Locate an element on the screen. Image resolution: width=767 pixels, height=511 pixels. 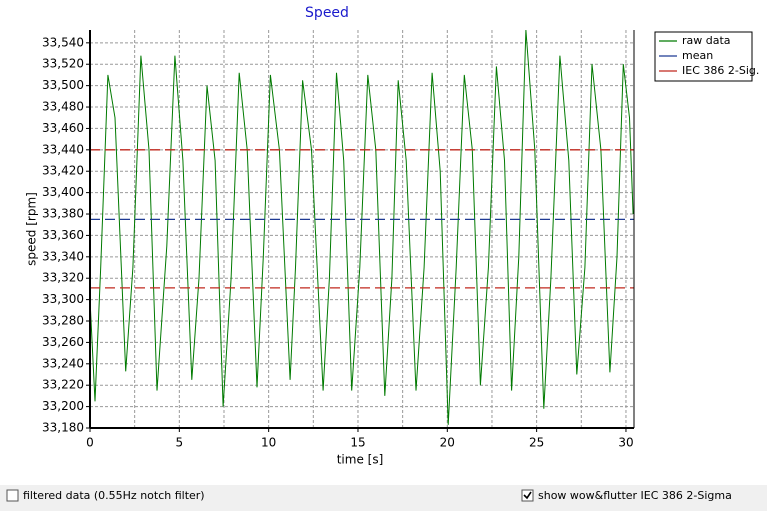
y-tick-label: 33,360 is located at coordinates (63, 235).